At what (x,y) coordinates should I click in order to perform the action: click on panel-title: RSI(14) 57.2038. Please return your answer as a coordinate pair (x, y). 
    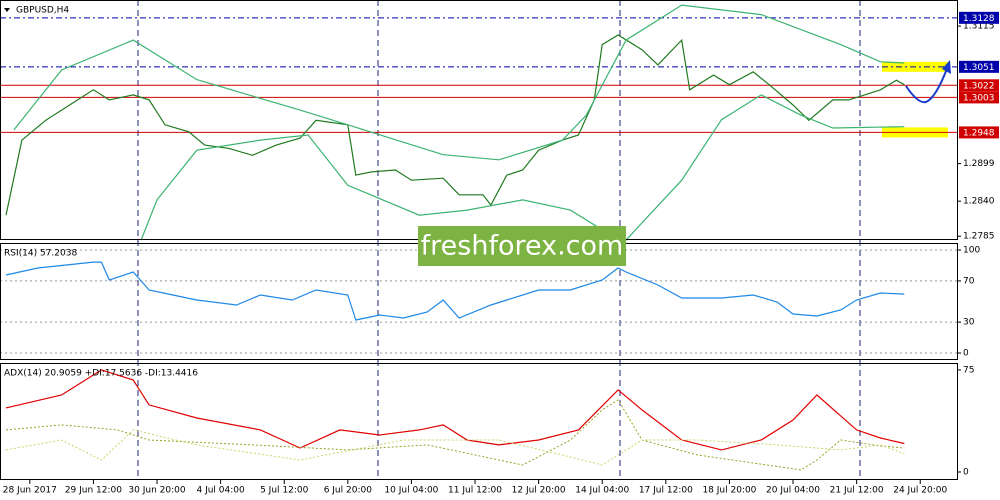
    Looking at the image, I should click on (40, 254).